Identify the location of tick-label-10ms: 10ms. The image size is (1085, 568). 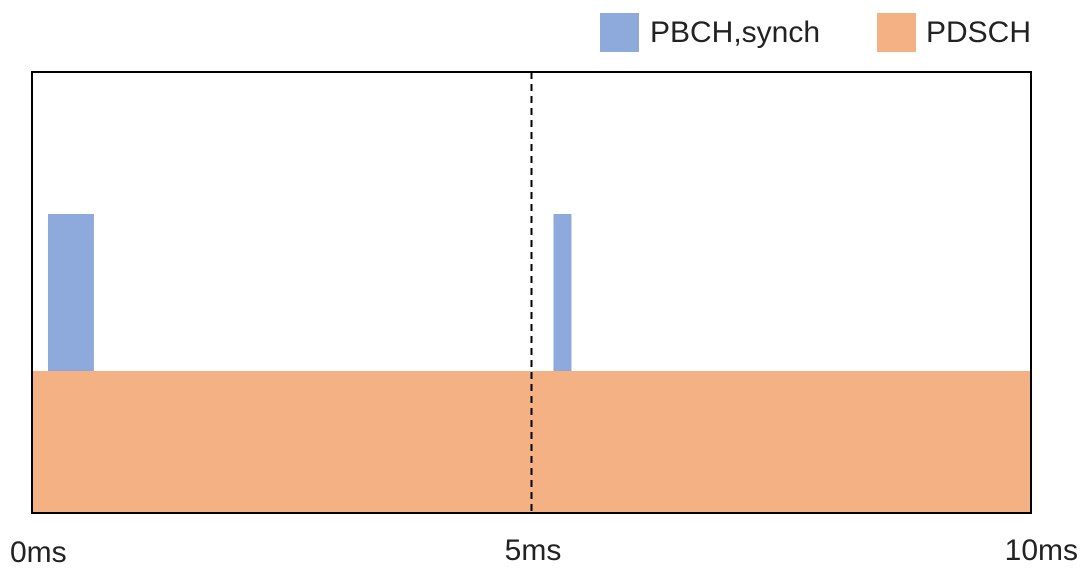
(1041, 550).